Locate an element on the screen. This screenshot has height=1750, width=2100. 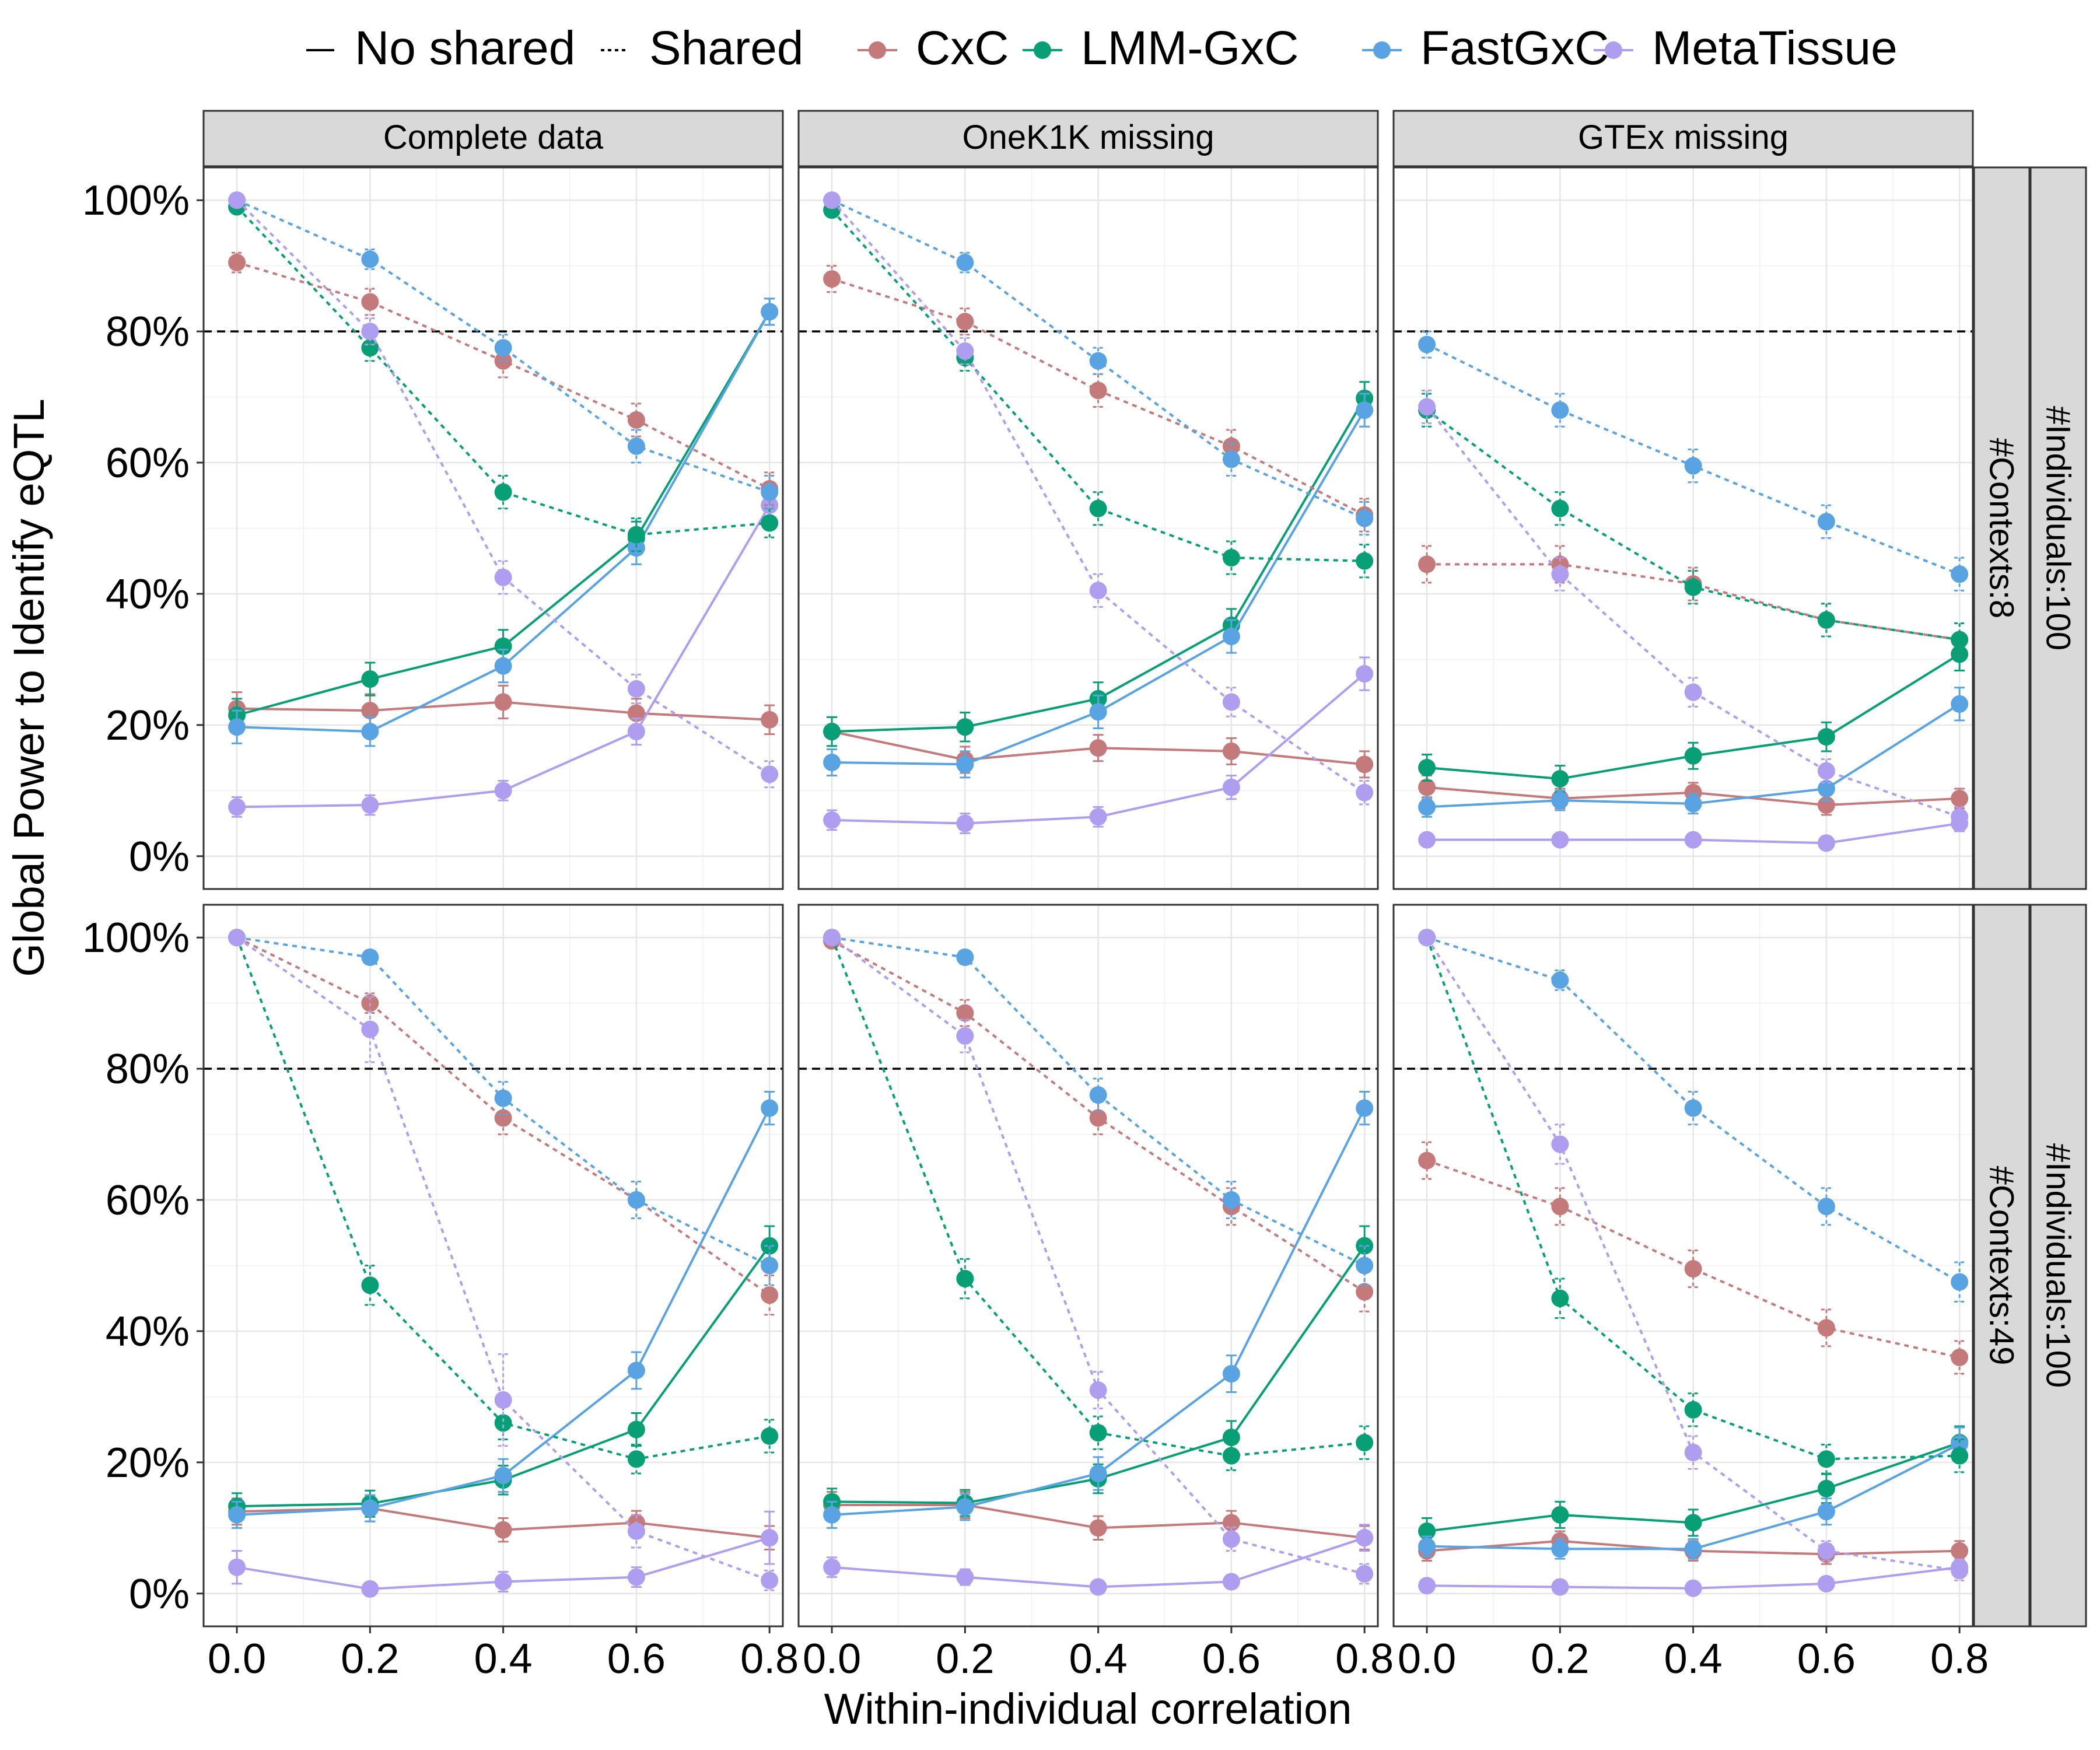
y-tick-label: 80% is located at coordinates (148, 1069).